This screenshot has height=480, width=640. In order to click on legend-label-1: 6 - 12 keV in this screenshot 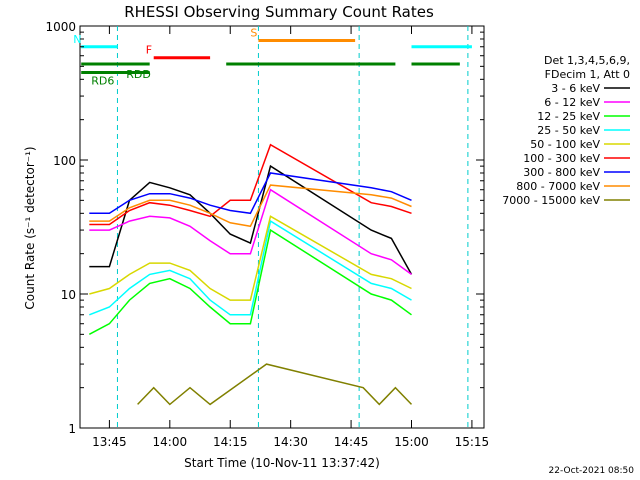, I will do `click(572, 102)`.